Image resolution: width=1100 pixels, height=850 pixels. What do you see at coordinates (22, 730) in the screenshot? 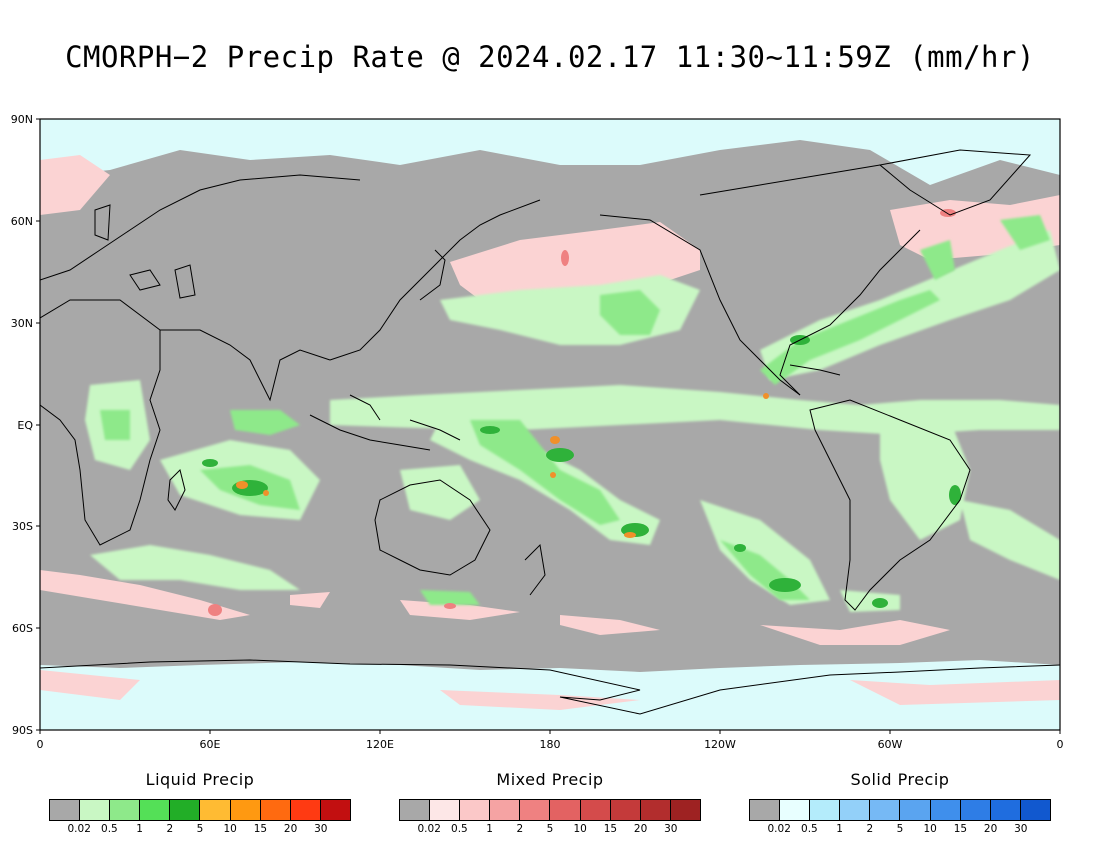
I see `lat-label: 90S` at bounding box center [22, 730].